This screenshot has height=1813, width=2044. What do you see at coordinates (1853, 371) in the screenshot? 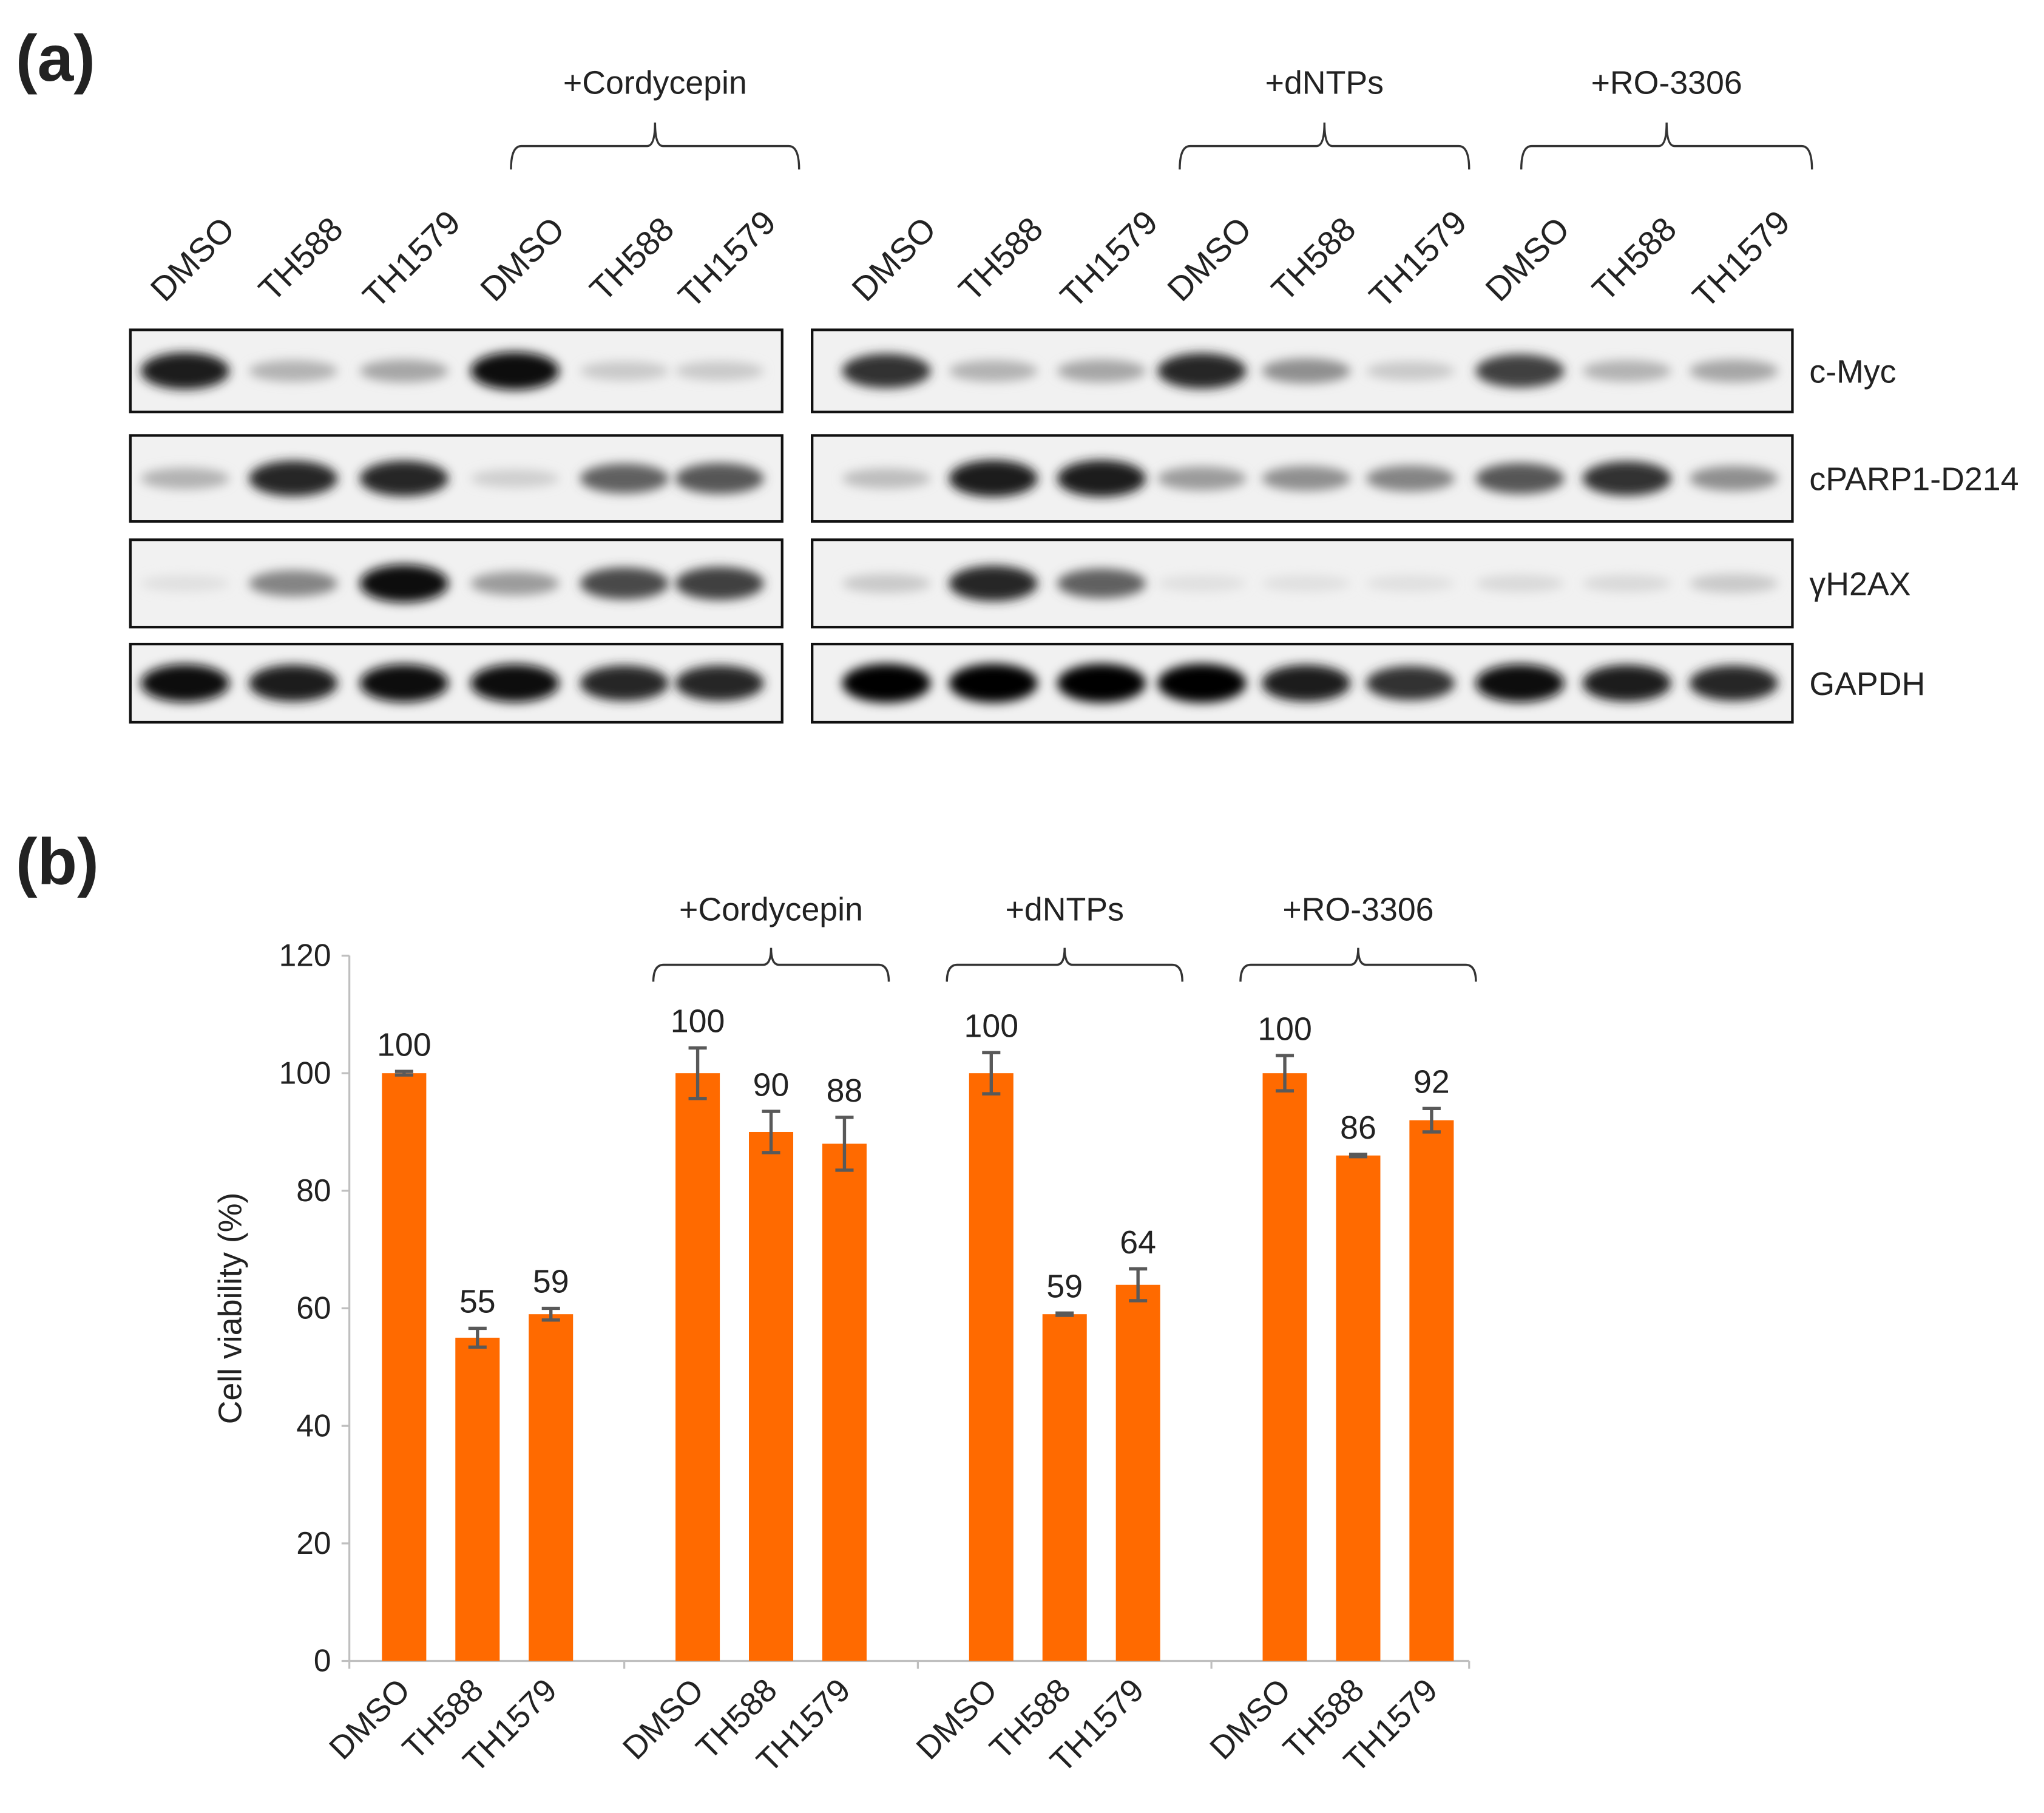
I see `protein-label: c-Myc` at bounding box center [1853, 371].